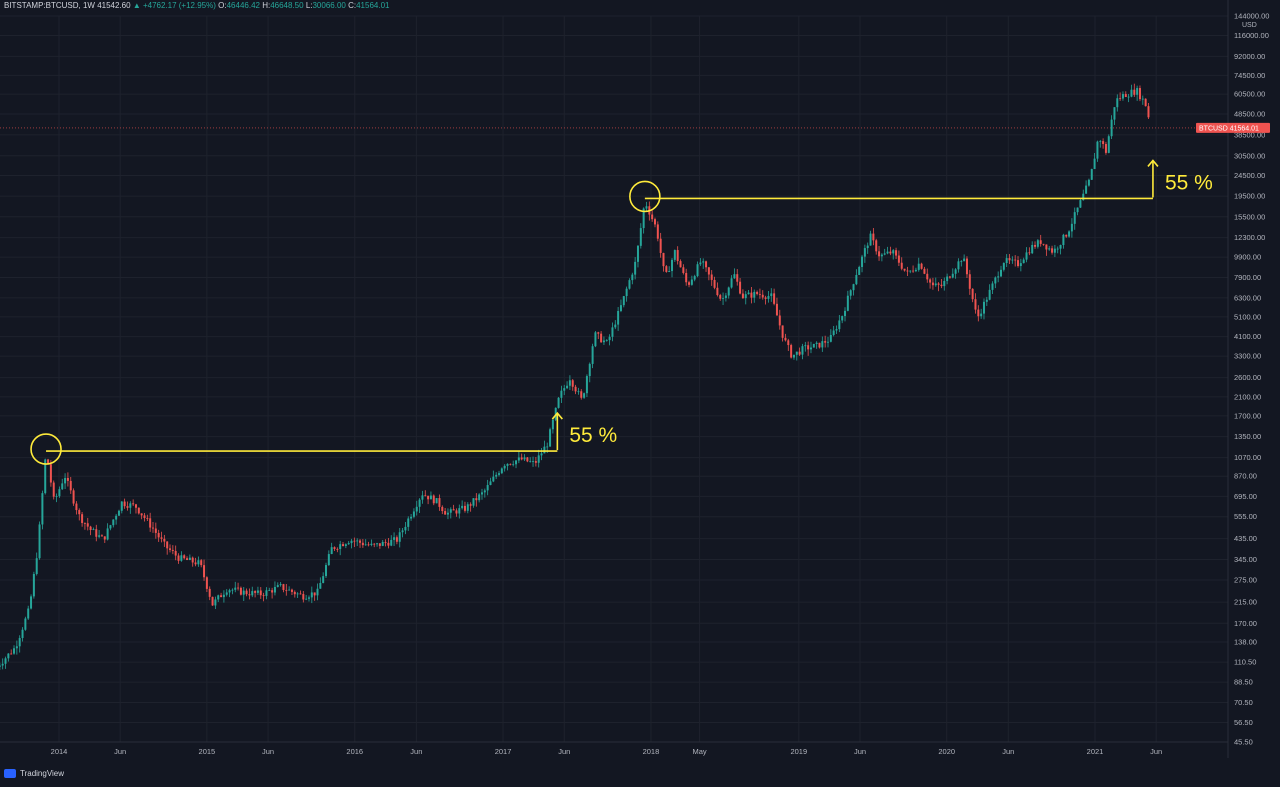 This screenshot has height=787, width=1280. What do you see at coordinates (373, 5) in the screenshot?
I see `close-value: 41564.01` at bounding box center [373, 5].